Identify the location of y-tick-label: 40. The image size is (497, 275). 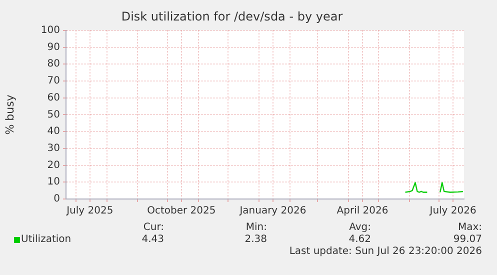
(53, 132).